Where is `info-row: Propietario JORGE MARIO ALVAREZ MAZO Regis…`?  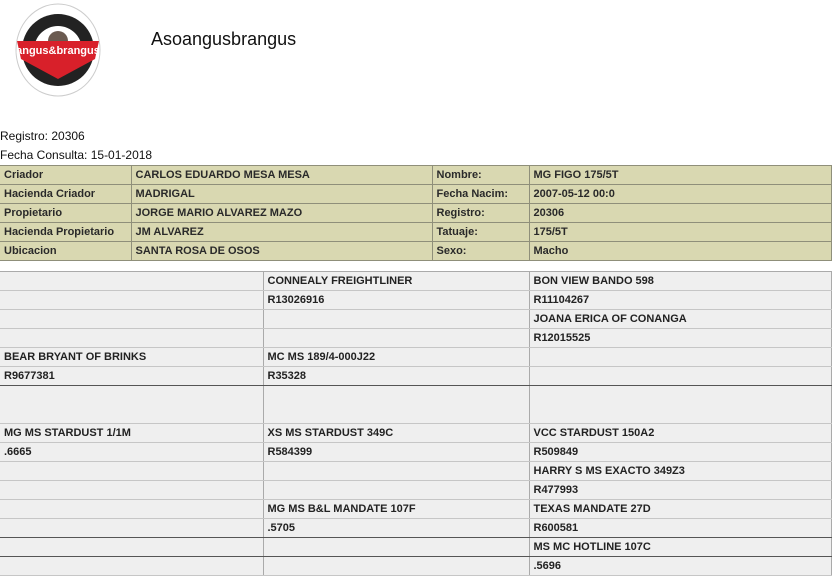 info-row: Propietario JORGE MARIO ALVAREZ MAZO Regis… is located at coordinates (416, 213).